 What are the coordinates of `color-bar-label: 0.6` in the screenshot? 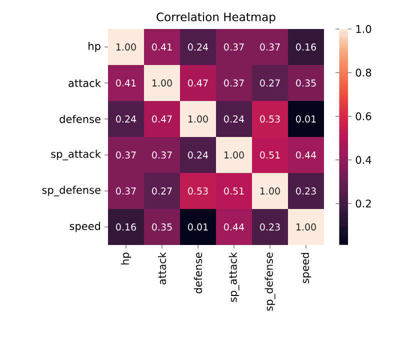 It's located at (364, 116).